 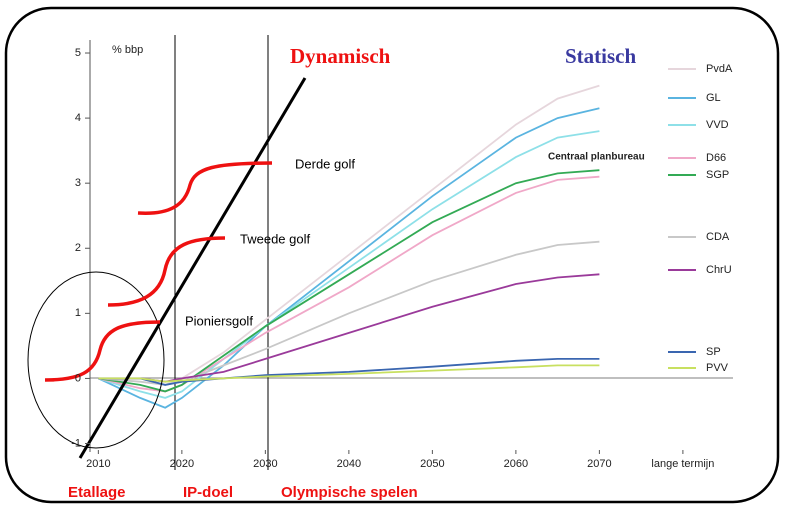 I want to click on phase-label: Olympische spelen, so click(x=349, y=492).